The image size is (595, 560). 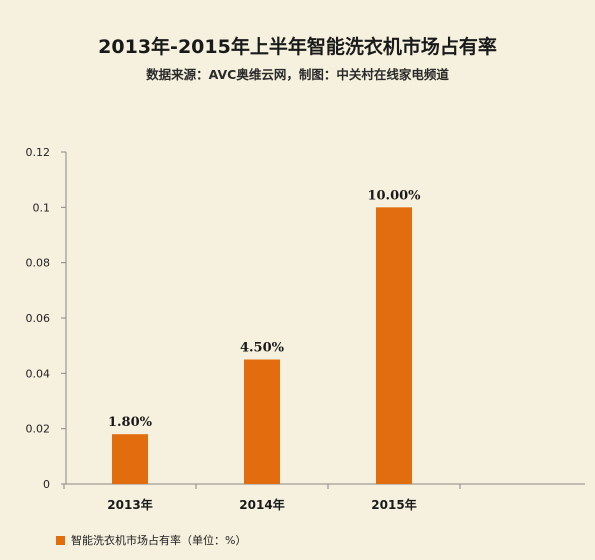 I want to click on y-tick-label: 0, so click(x=46, y=484).